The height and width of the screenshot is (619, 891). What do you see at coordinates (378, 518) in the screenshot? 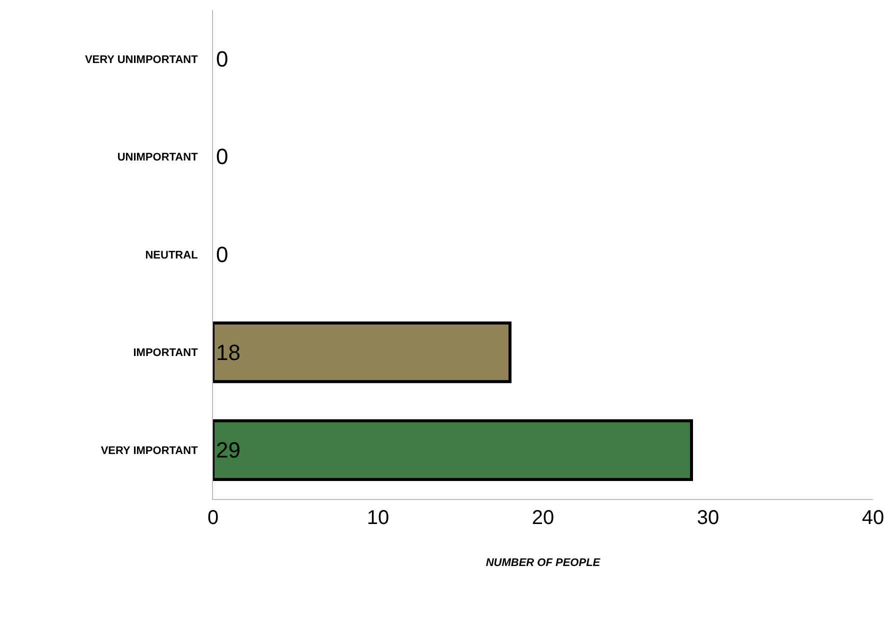
I see `x-tick-label: 10` at bounding box center [378, 518].